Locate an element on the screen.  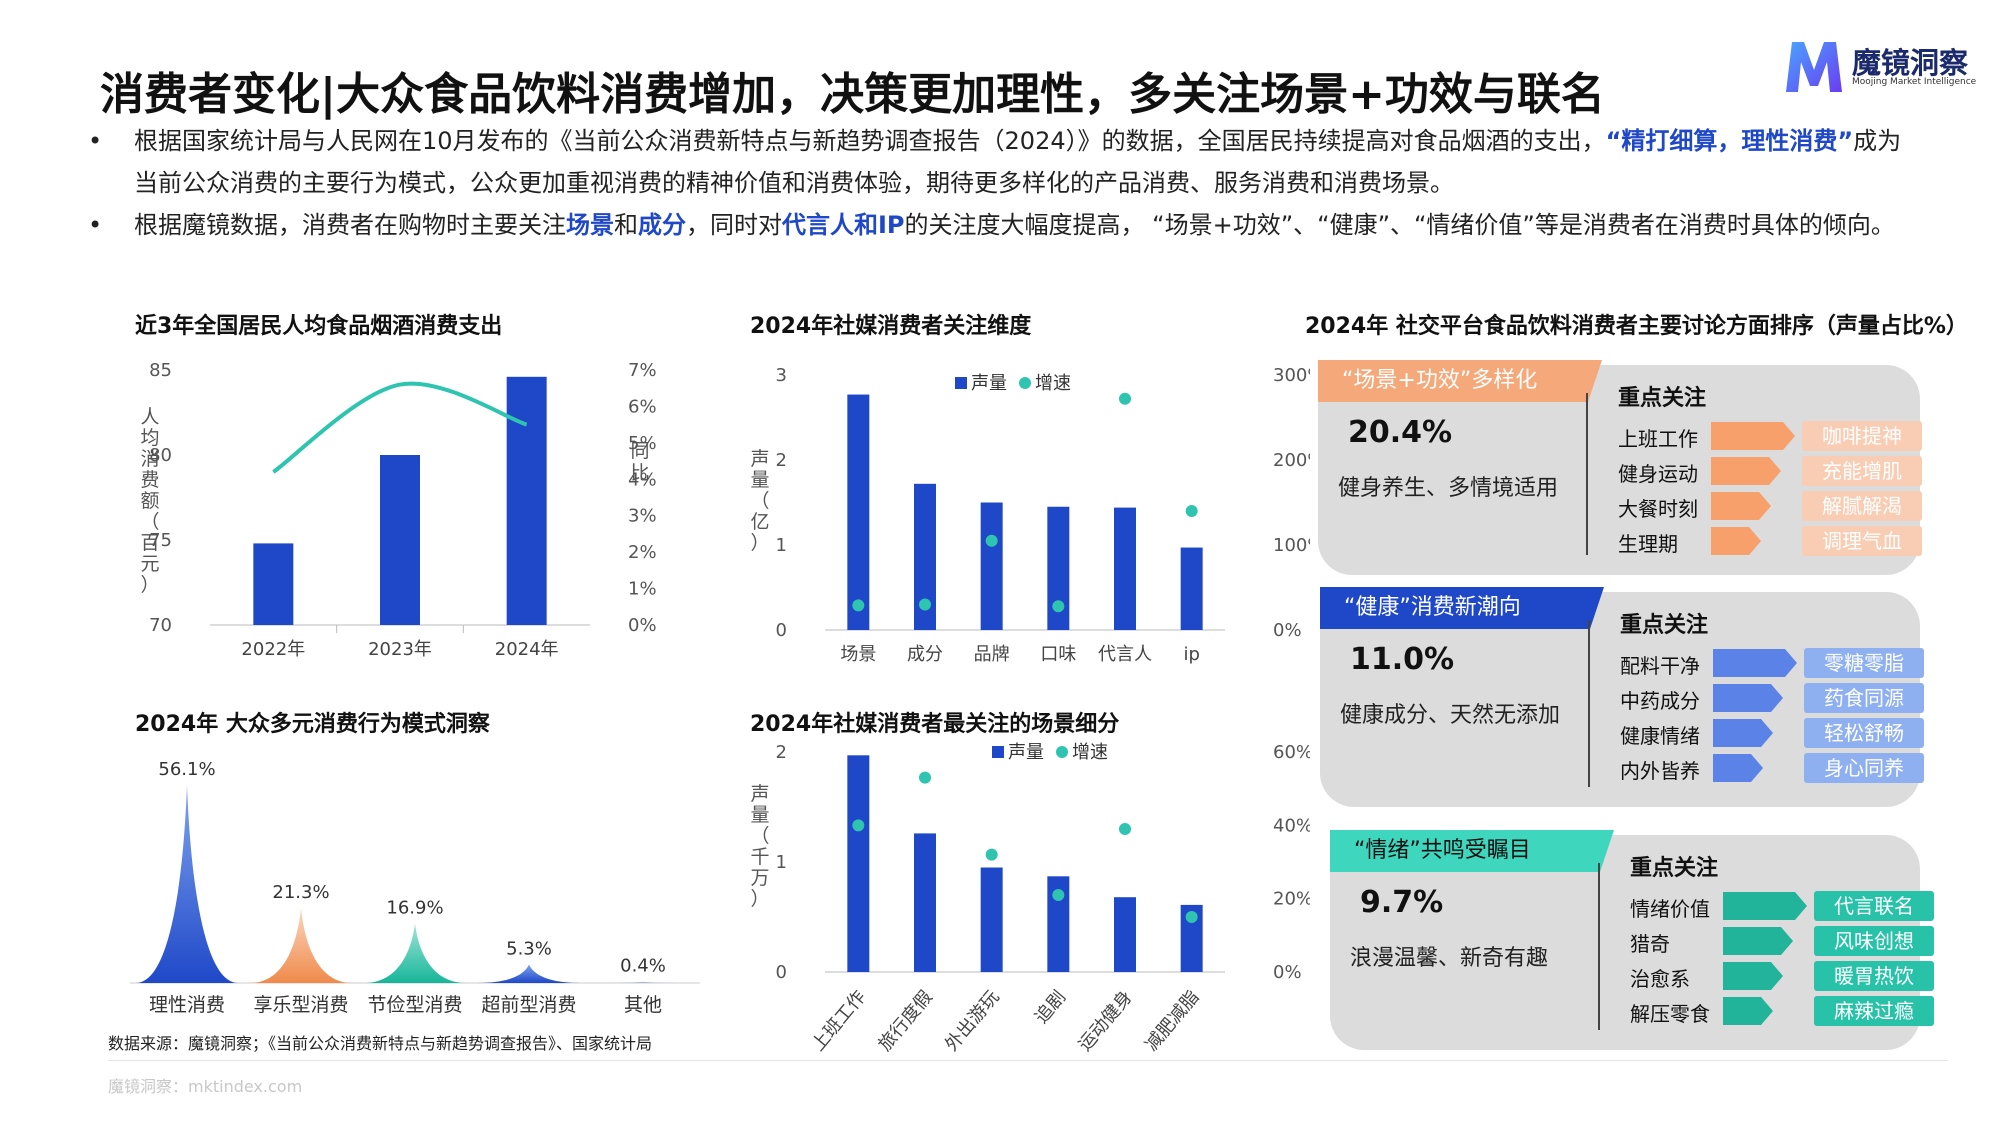
x-tick-label: 外出游玩 is located at coordinates (972, 1021).